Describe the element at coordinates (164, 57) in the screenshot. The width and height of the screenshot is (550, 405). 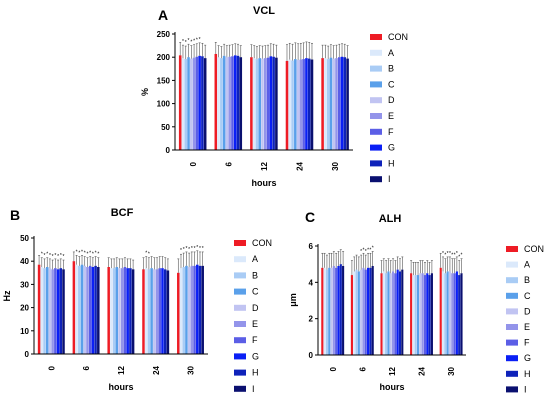
I see `y-tick-label: 200` at that location.